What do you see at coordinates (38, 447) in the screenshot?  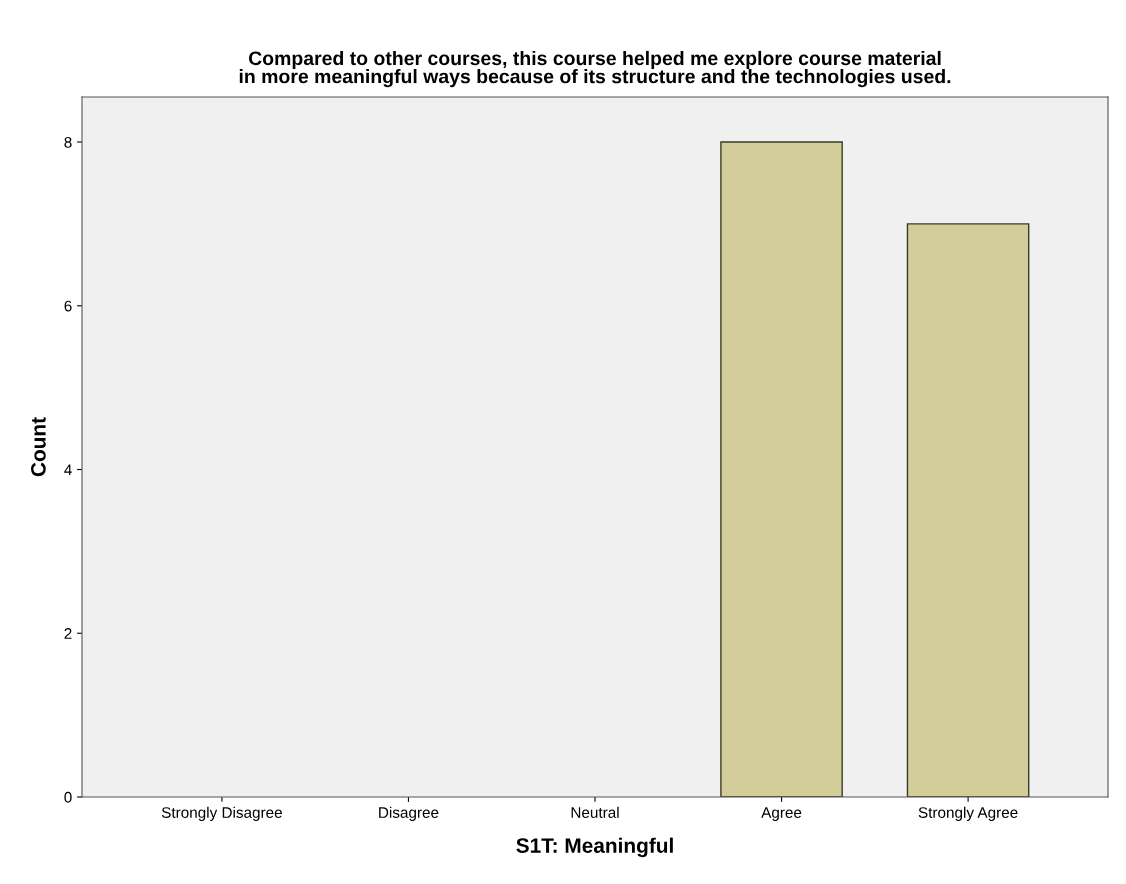 I see `y-axis-title: Count` at bounding box center [38, 447].